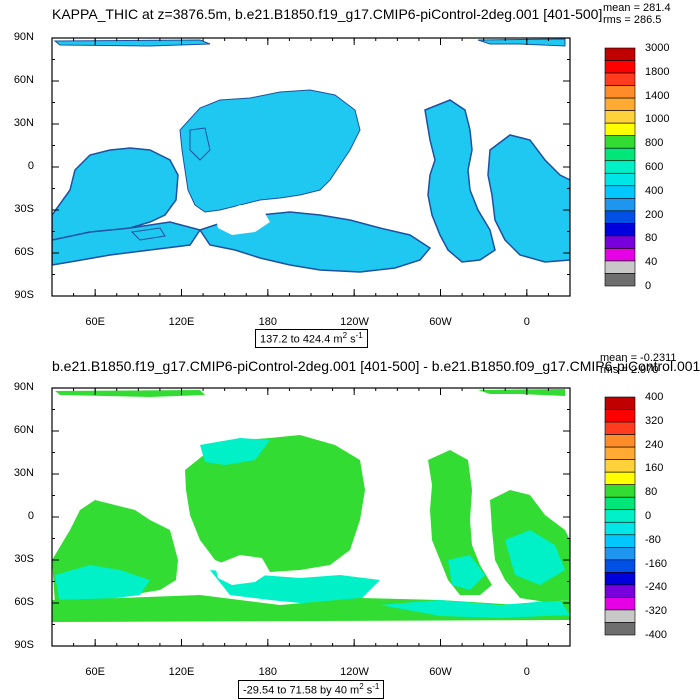 This screenshot has width=700, height=700. Describe the element at coordinates (657, 71) in the screenshot. I see `top-colorbar-label: 1800` at that location.